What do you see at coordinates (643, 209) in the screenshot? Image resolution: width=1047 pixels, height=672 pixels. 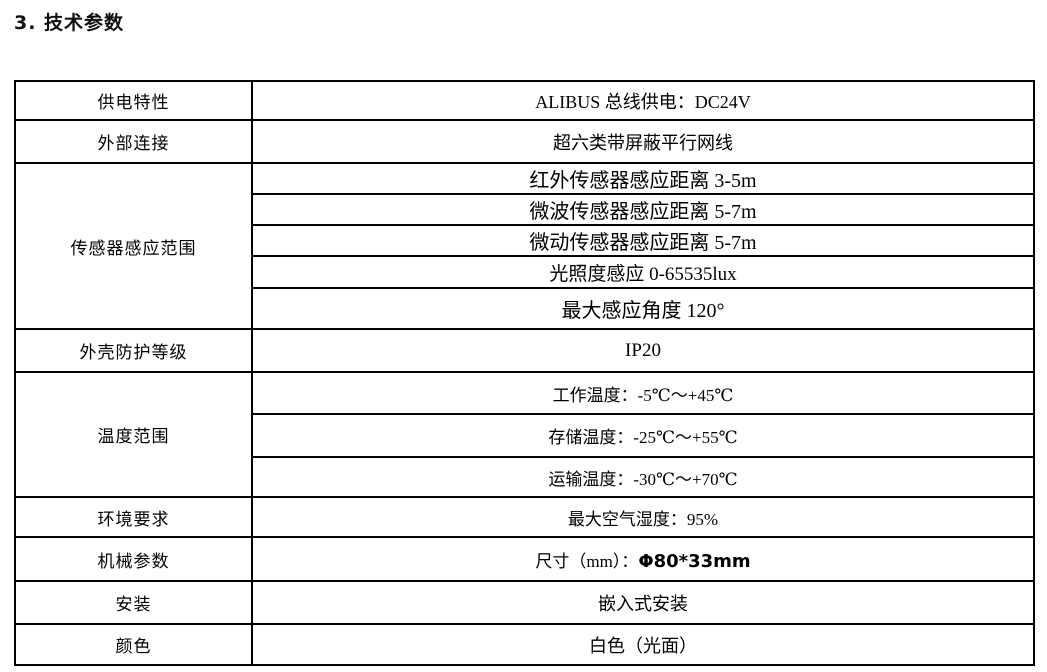 I see `sensor-microwave-value: 微波传感器感应距离 5-7m` at bounding box center [643, 209].